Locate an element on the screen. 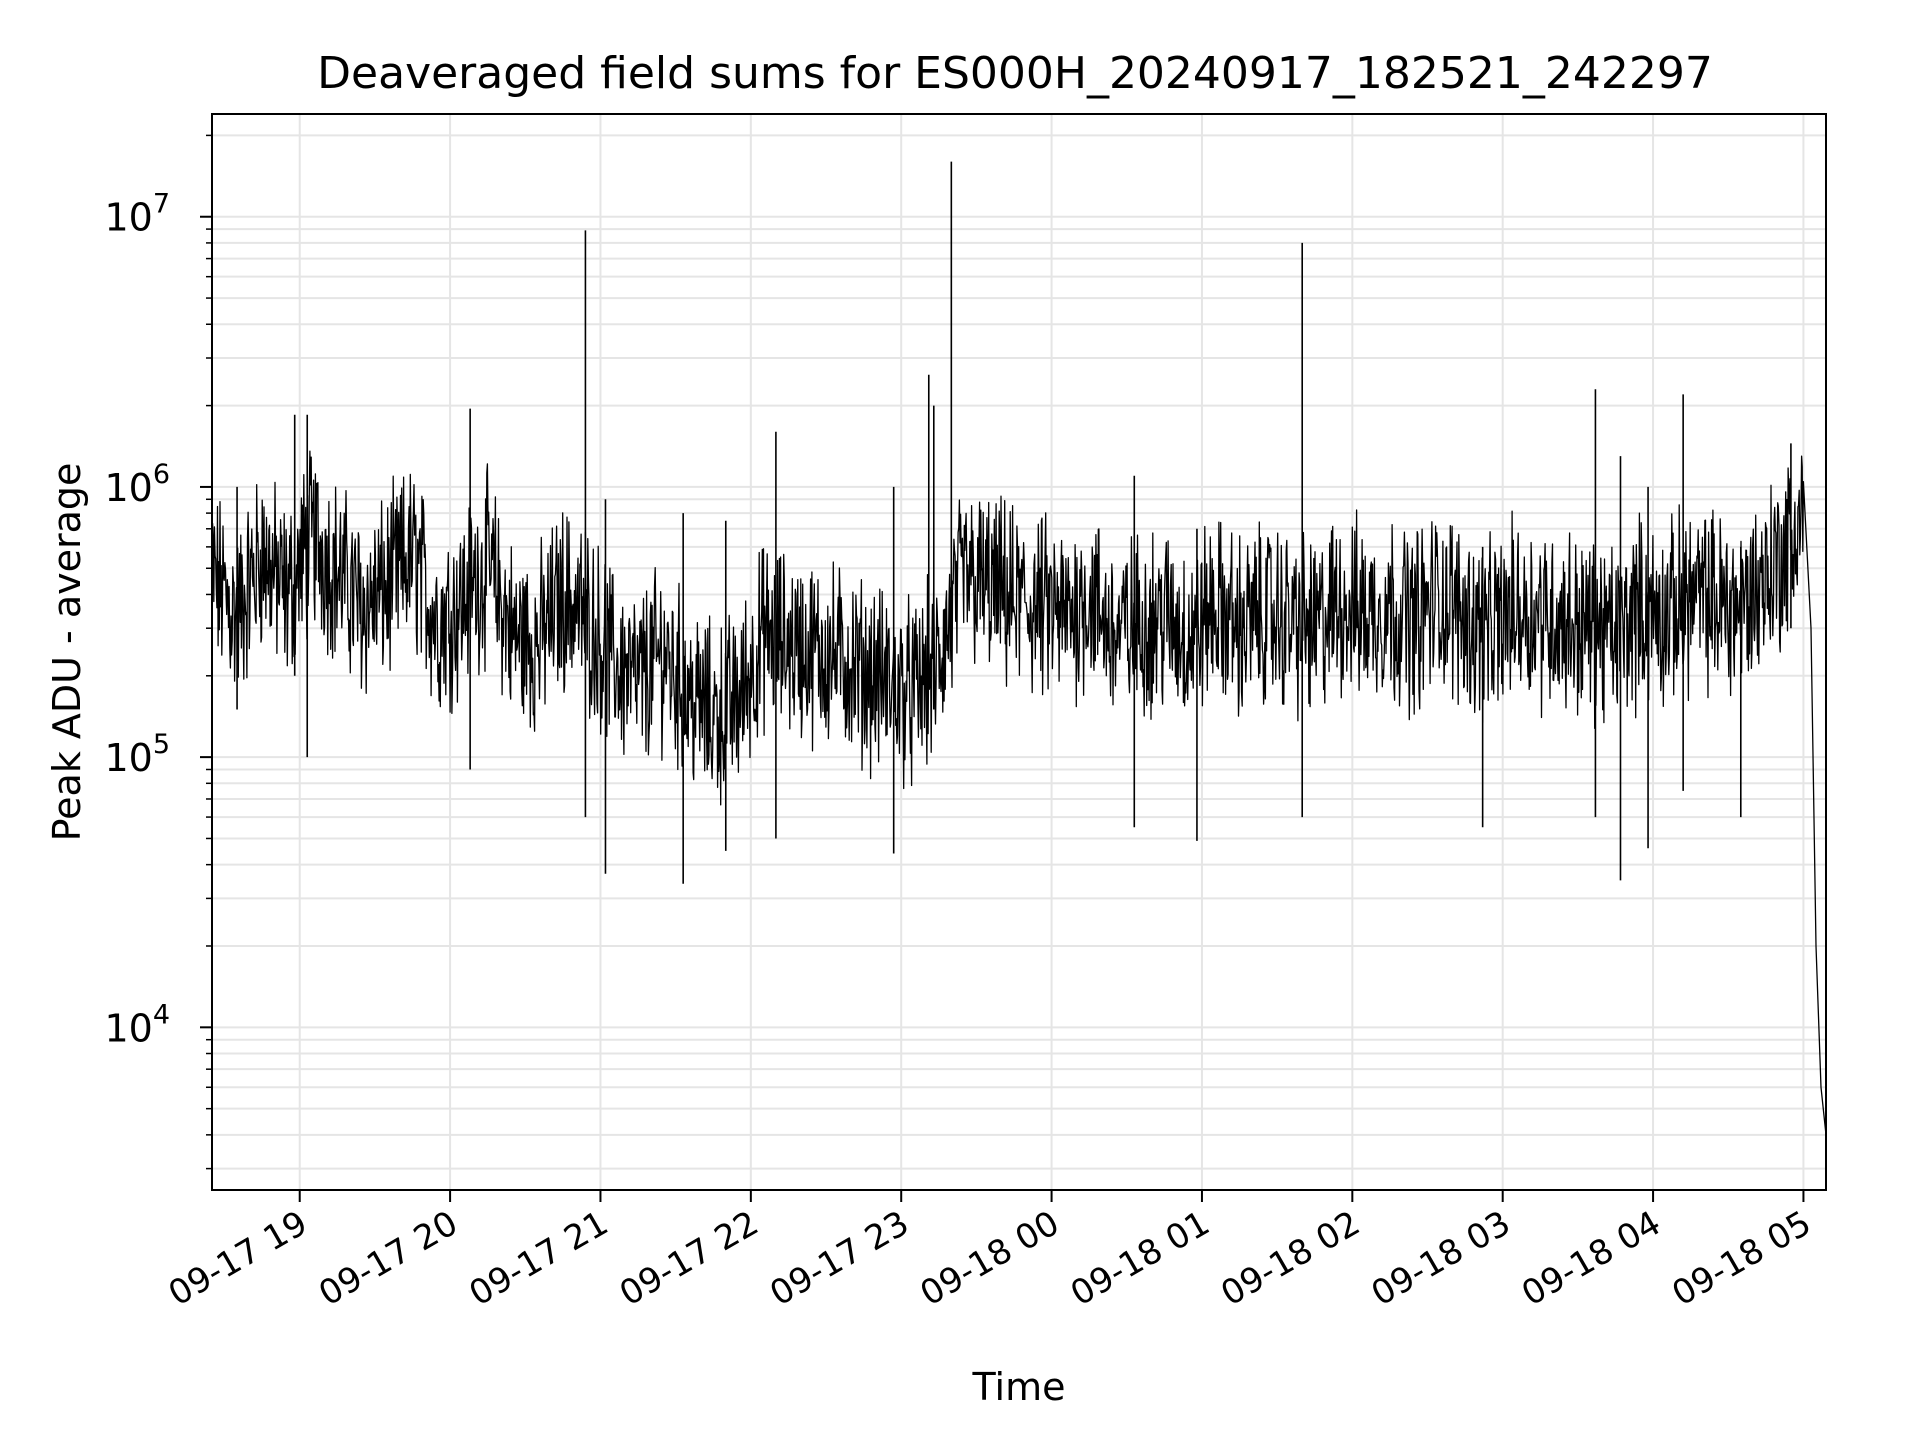 The image size is (1920, 1440). y-tick-label: 10⁴ is located at coordinates (137, 1024).